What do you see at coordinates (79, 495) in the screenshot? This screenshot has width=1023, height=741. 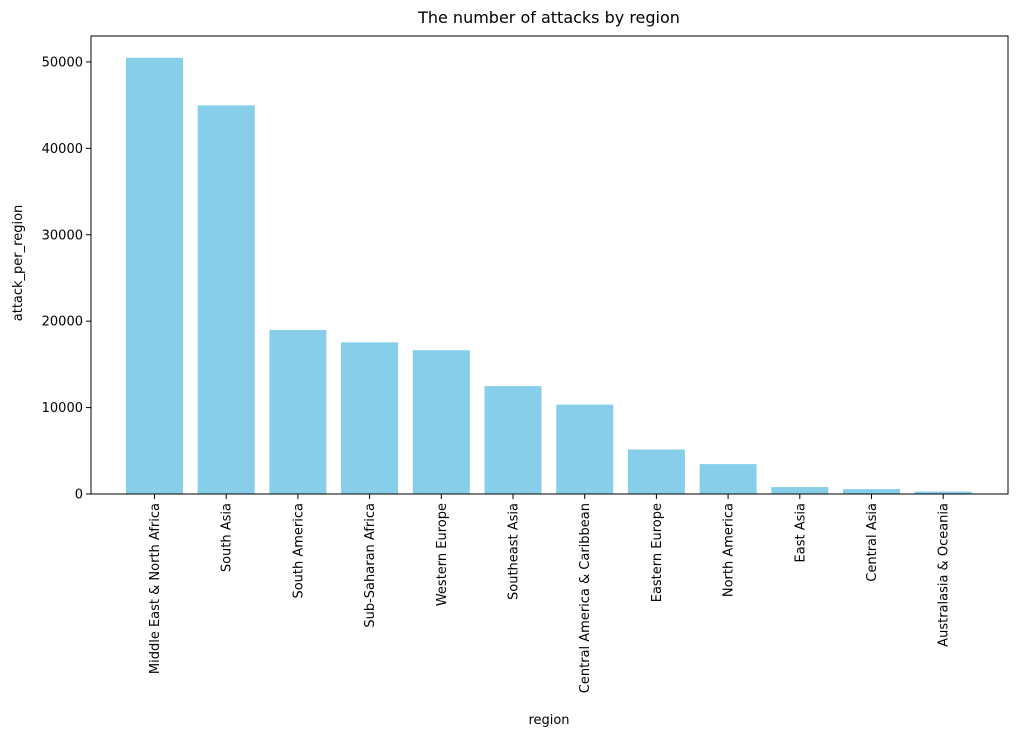 I see `y-tick-label: 0` at bounding box center [79, 495].